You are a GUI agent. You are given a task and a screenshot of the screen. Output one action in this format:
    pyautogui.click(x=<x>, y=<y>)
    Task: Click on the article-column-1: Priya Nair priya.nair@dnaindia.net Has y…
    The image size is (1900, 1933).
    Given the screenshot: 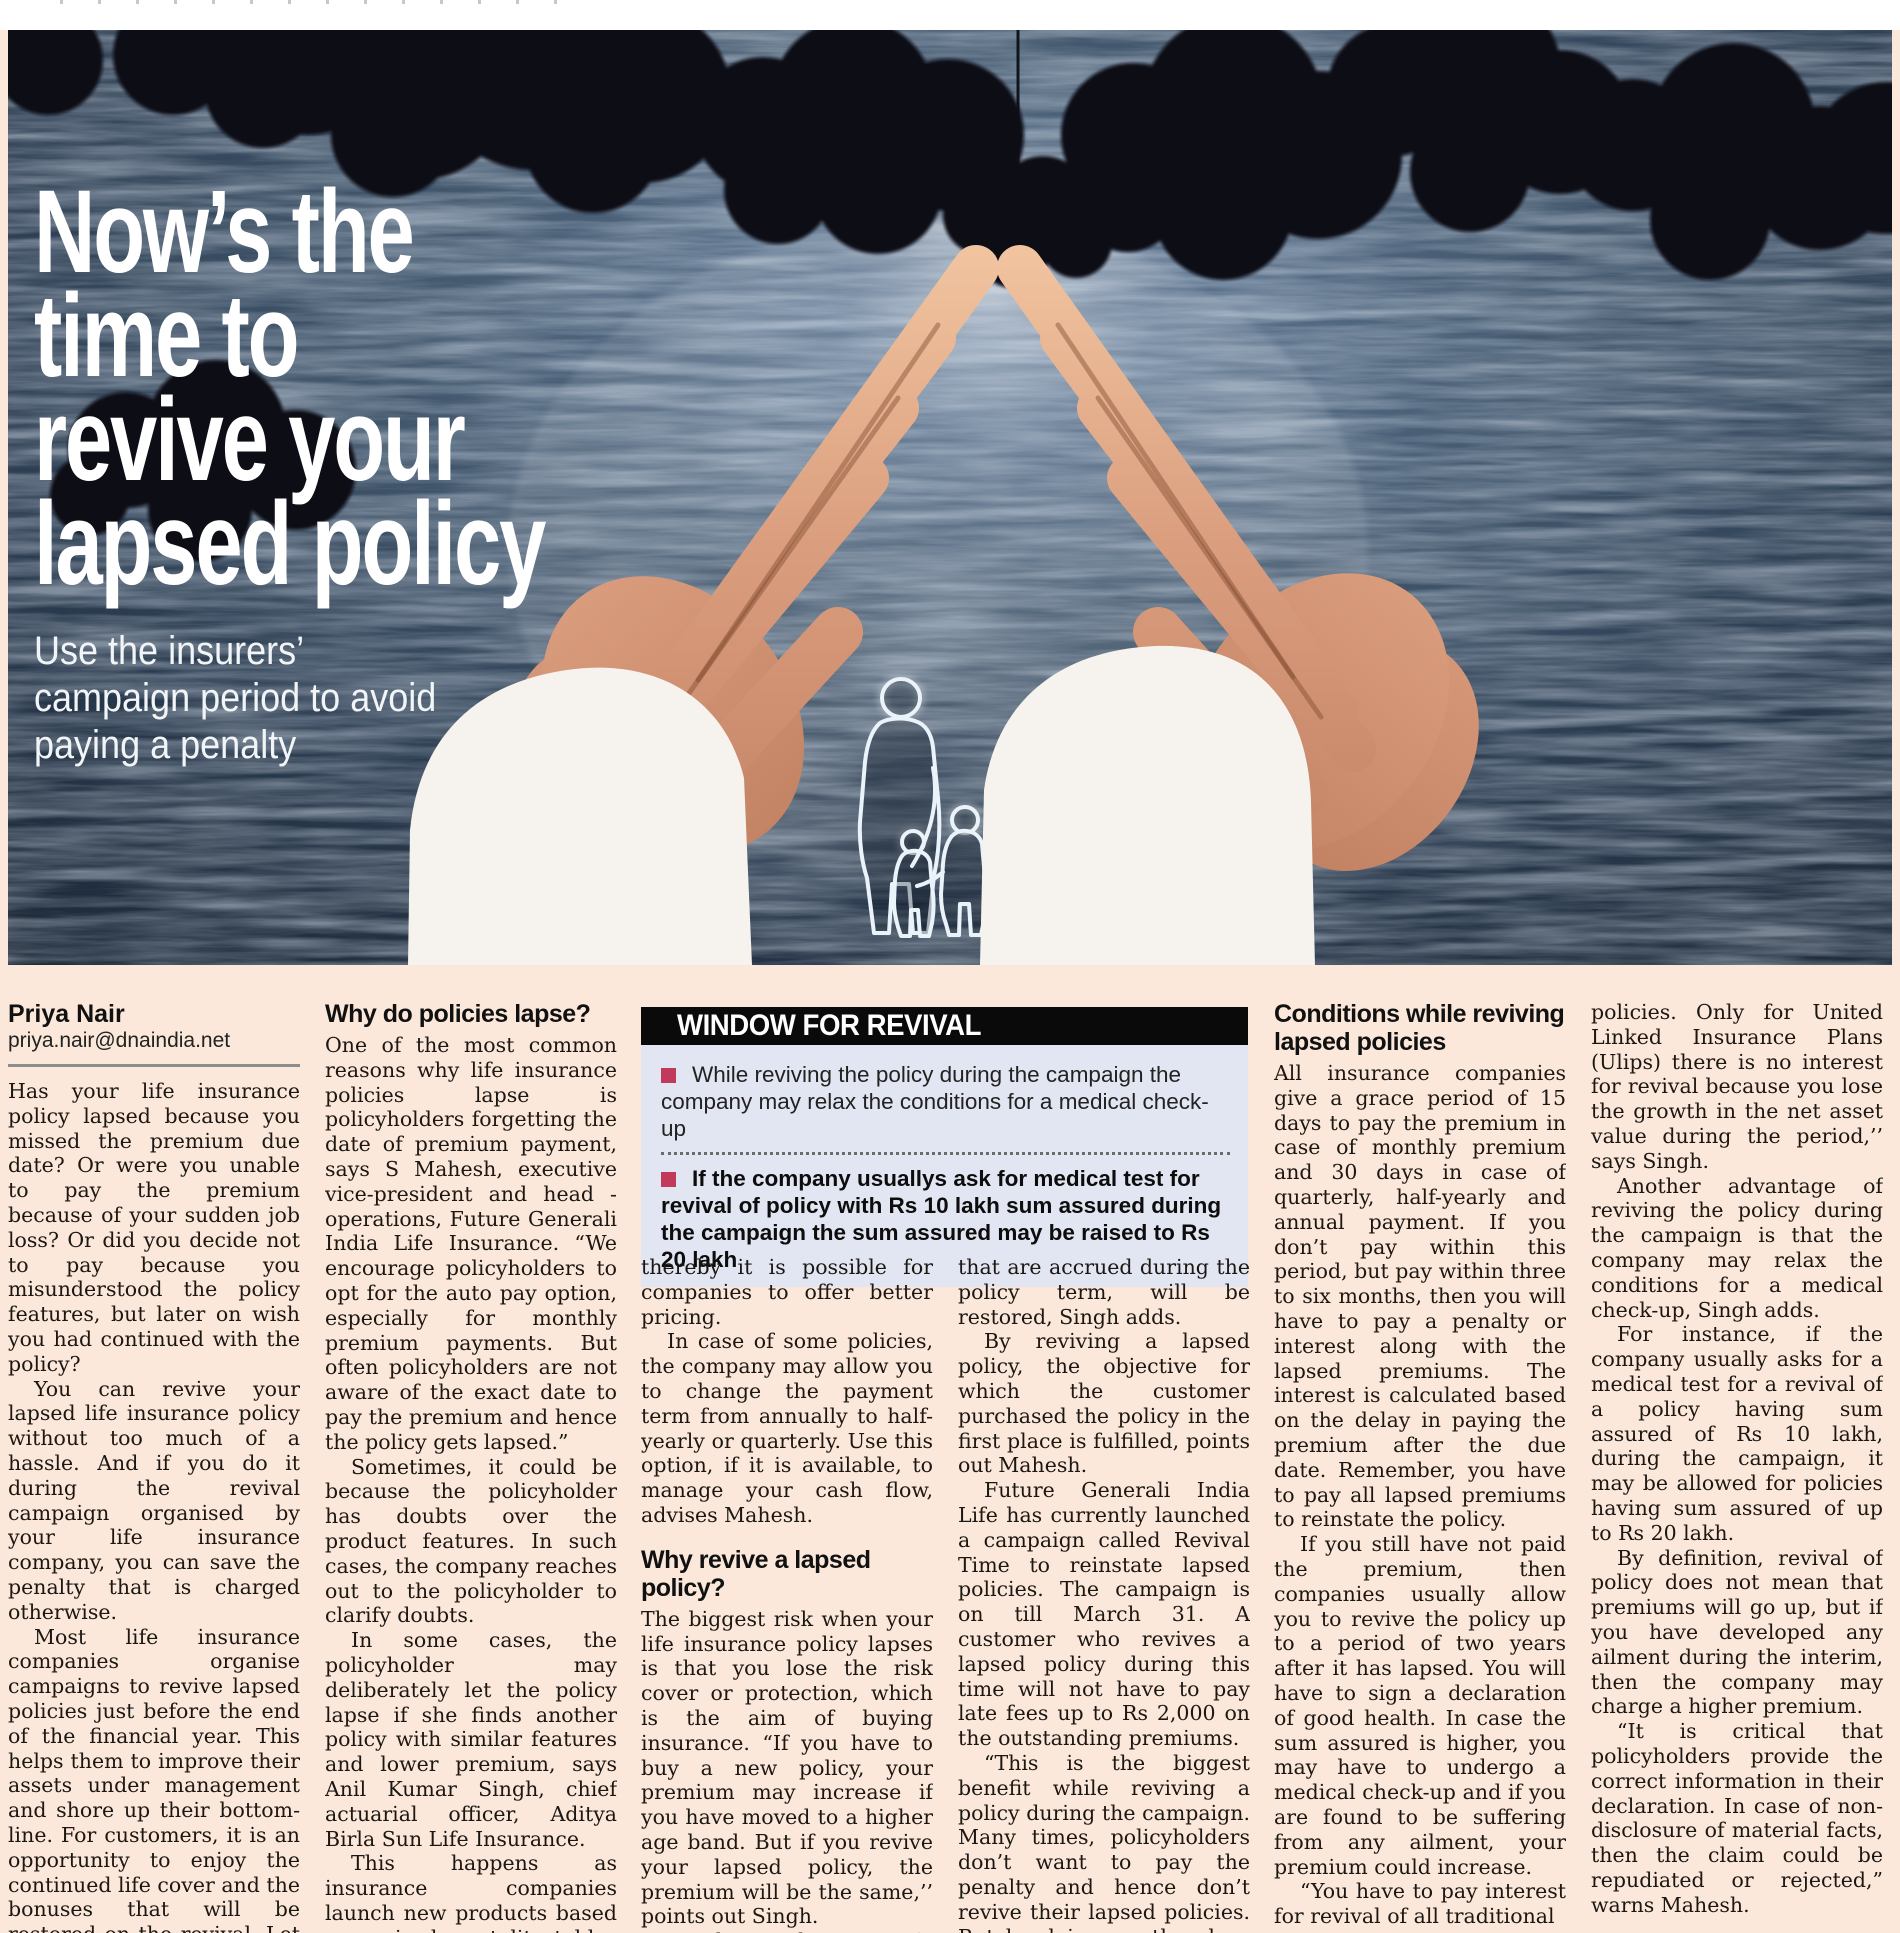 What is the action you would take?
    pyautogui.click(x=154, y=1466)
    